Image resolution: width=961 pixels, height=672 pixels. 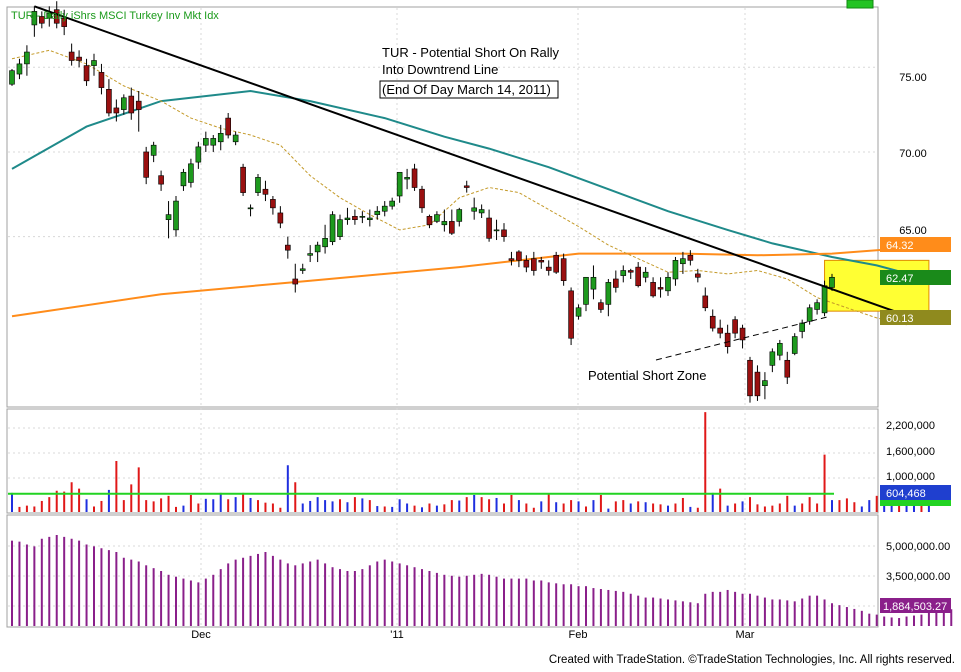 What do you see at coordinates (647, 375) in the screenshot?
I see `annotation-short-zone: Potential Short Zone` at bounding box center [647, 375].